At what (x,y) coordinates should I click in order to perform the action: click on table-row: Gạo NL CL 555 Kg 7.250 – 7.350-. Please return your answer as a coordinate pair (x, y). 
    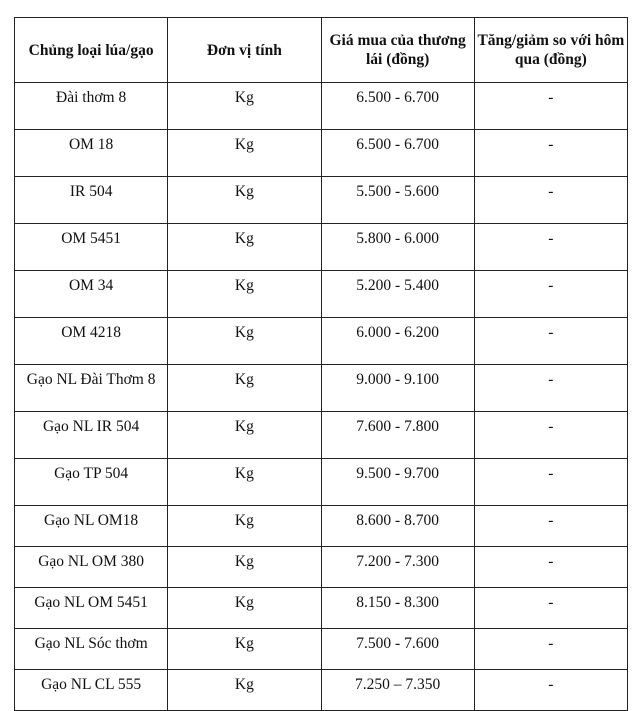
    Looking at the image, I should click on (321, 690).